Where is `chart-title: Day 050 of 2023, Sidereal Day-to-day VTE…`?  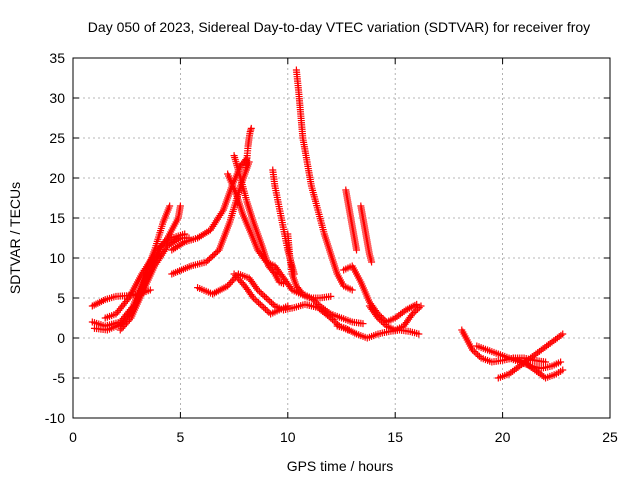 chart-title: Day 050 of 2023, Sidereal Day-to-day VTE… is located at coordinates (339, 27).